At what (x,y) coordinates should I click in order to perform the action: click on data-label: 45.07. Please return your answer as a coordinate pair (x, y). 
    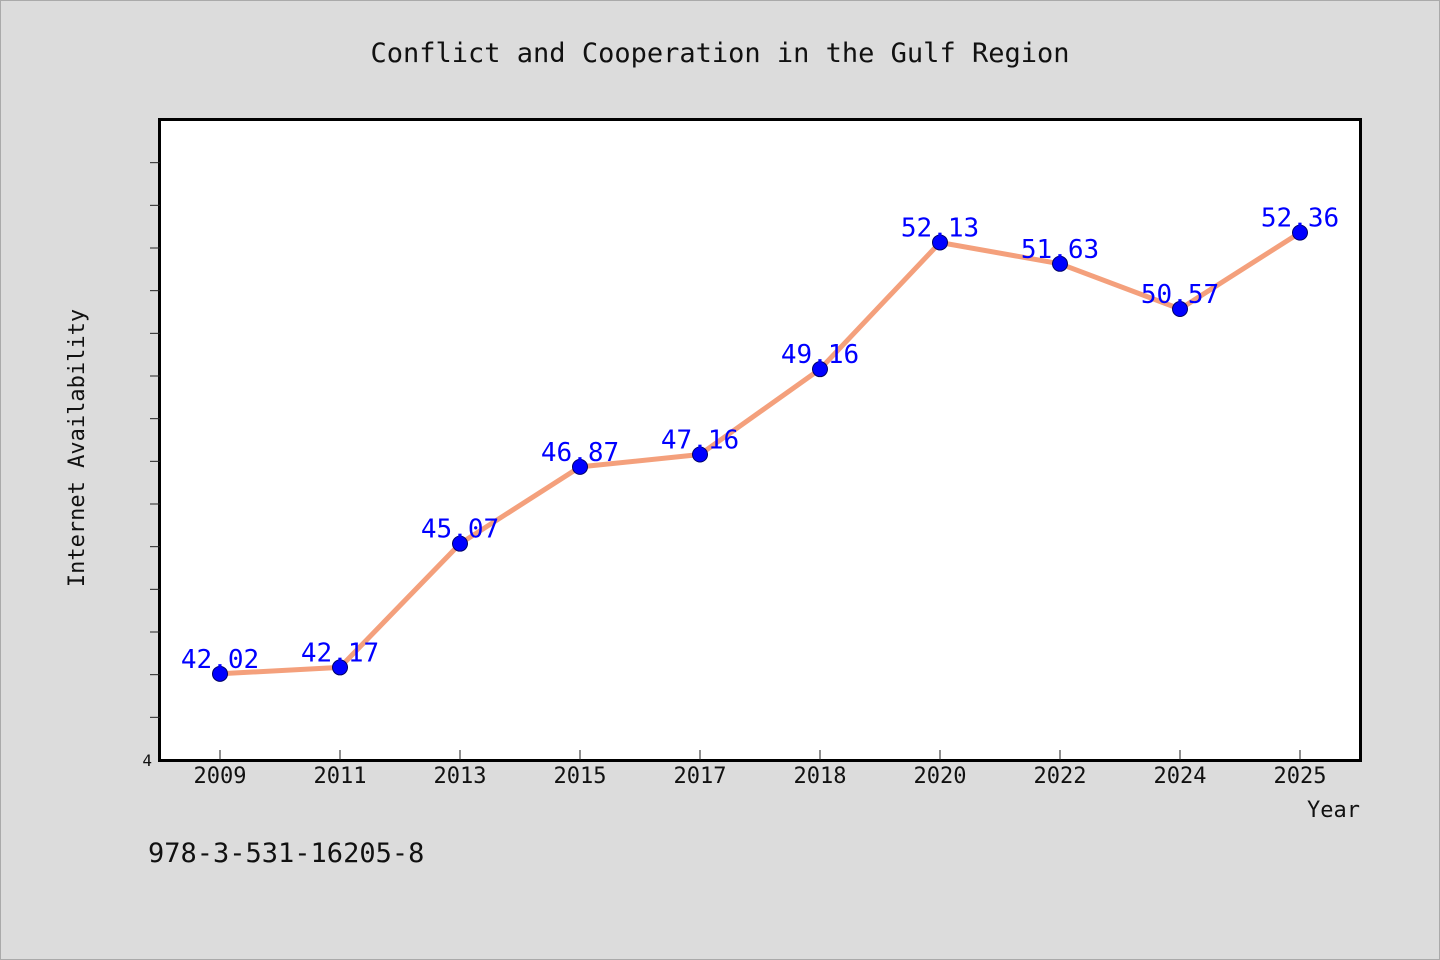
    Looking at the image, I should click on (460, 530).